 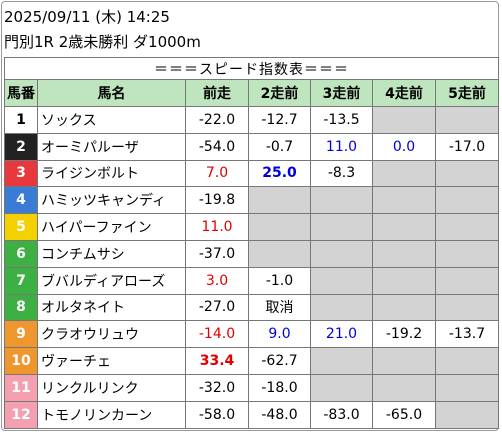 I want to click on horse-row: 2 オーミパルーザ -54.0 -0.7 11.0 0.0 -17.0, so click(x=251, y=146).